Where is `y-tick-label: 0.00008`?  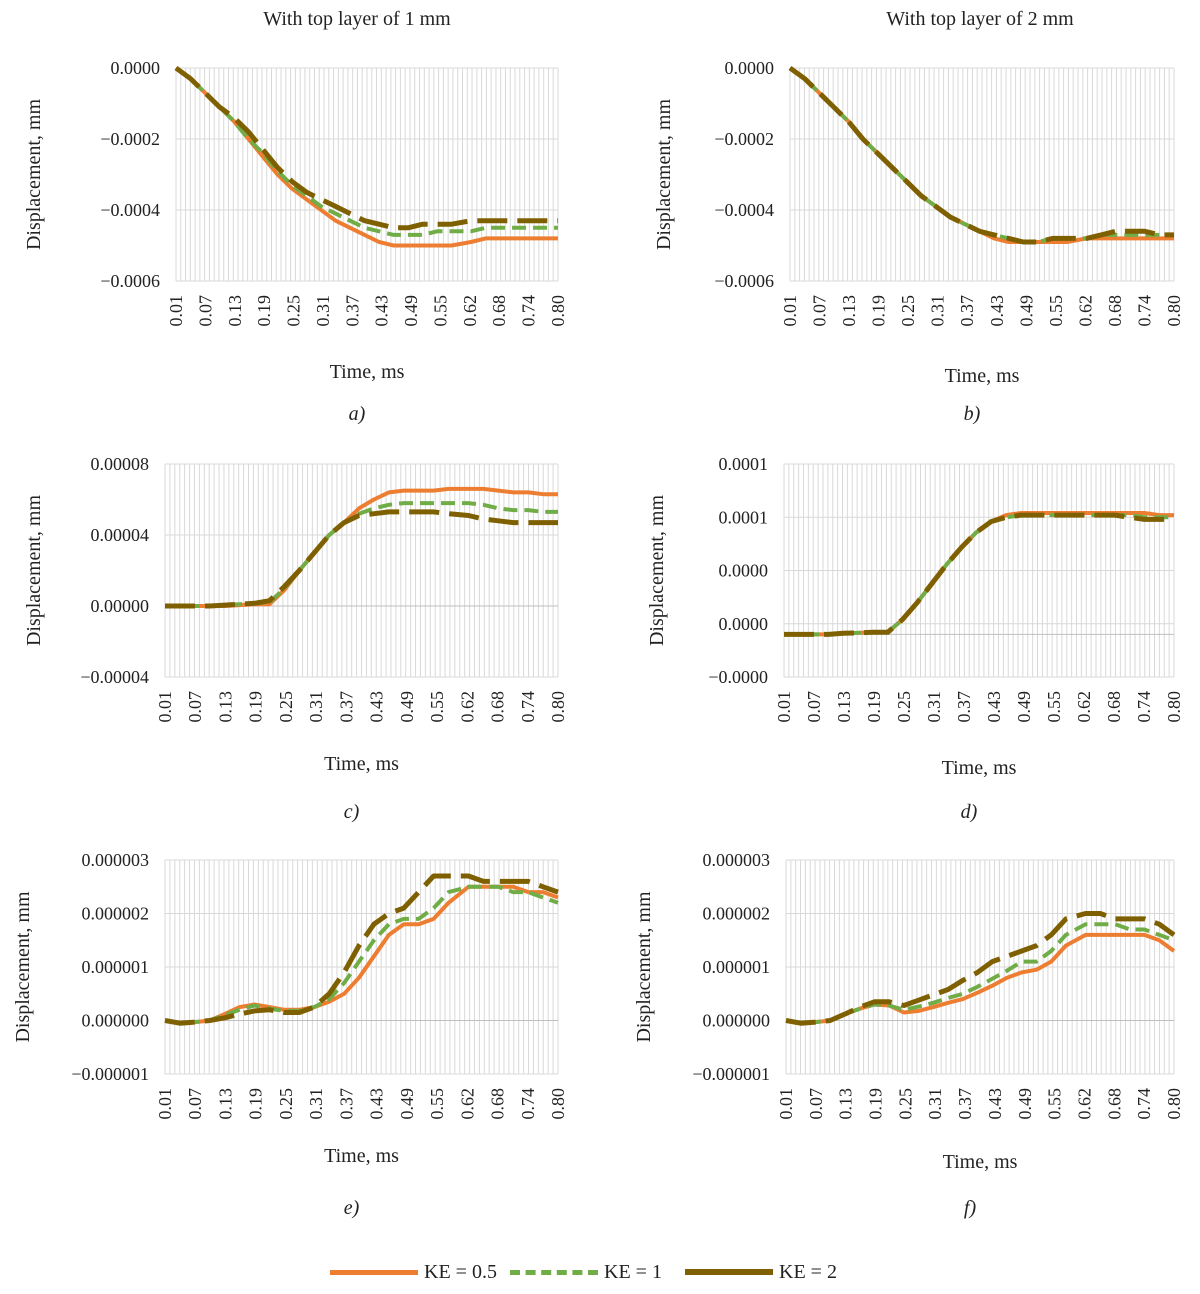
y-tick-label: 0.00008 is located at coordinates (120, 464).